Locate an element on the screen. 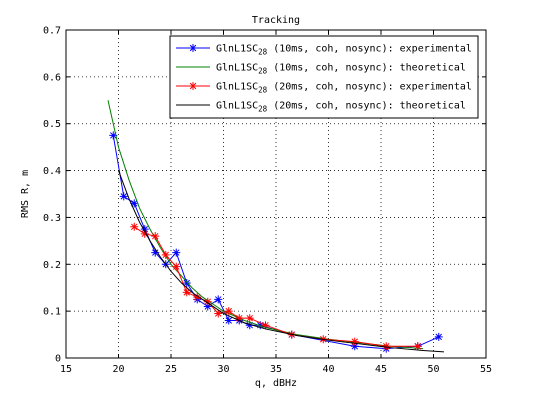  legend-box is located at coordinates (324, 77).